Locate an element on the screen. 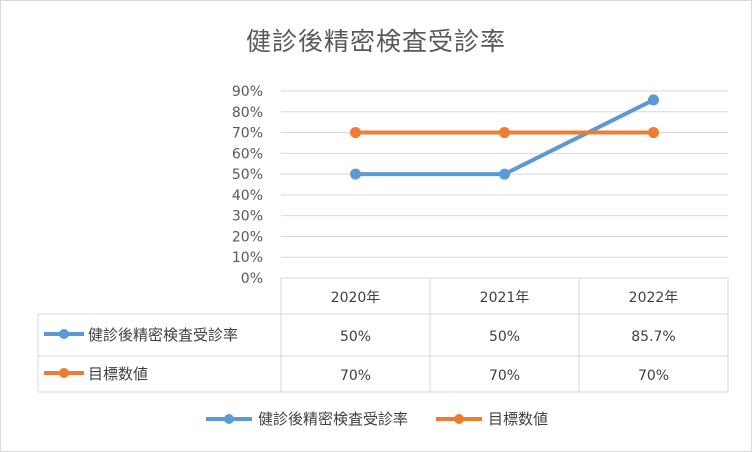 This screenshot has width=752, height=452. y-tick-label: 80% is located at coordinates (247, 113).